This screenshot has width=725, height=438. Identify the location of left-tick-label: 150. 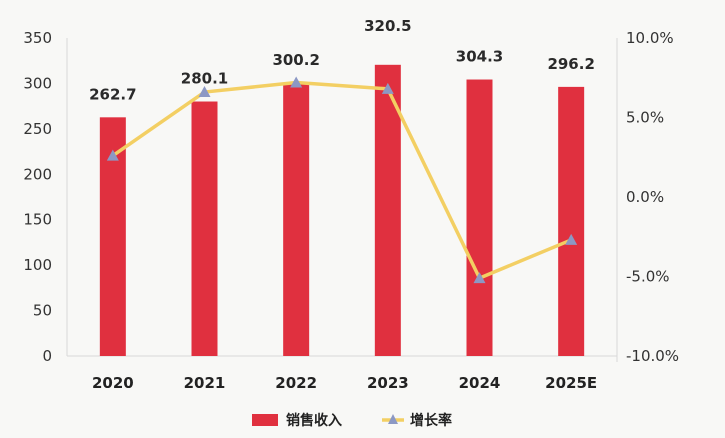
(37, 220).